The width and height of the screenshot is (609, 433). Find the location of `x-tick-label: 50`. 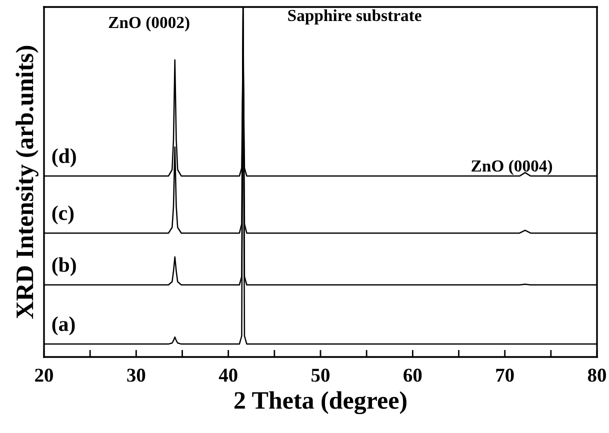

x-tick-label: 50 is located at coordinates (321, 375).